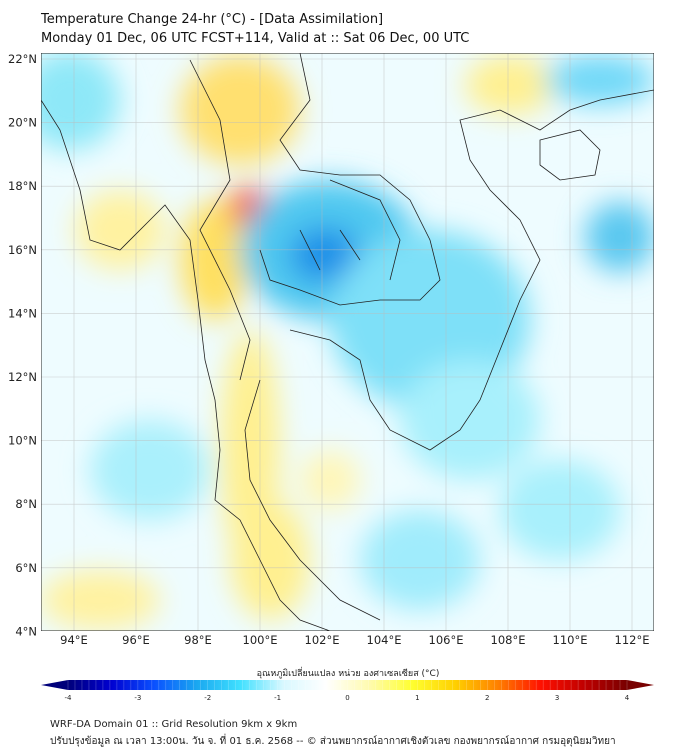 This screenshot has height=756, width=676. What do you see at coordinates (137, 698) in the screenshot?
I see `colorbar-tick: -3` at bounding box center [137, 698].